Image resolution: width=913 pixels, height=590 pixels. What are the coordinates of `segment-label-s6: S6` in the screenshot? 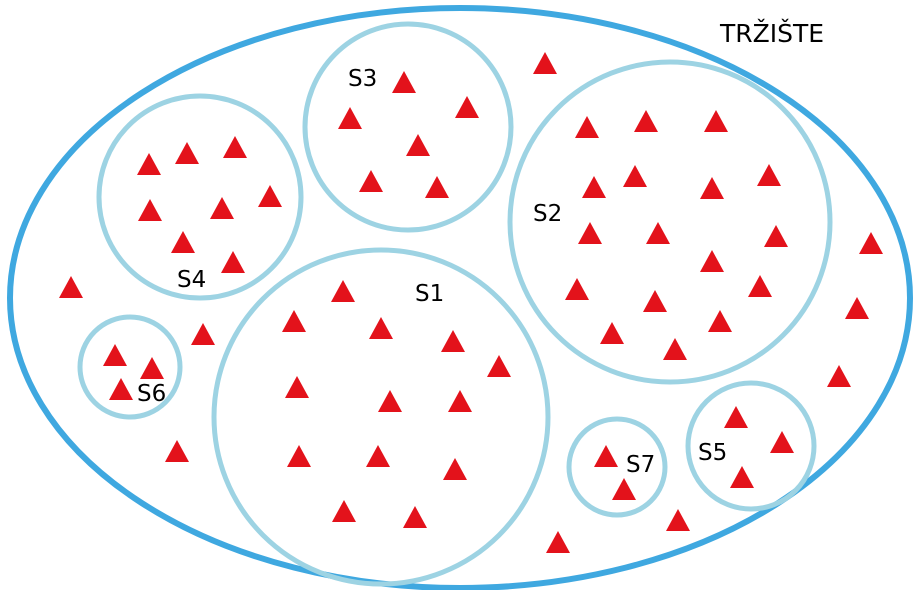 It's located at (151, 394).